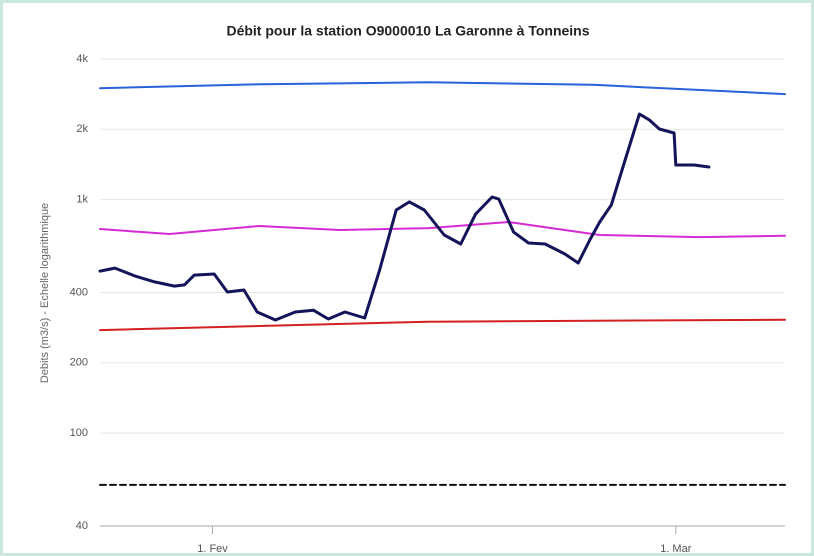 The height and width of the screenshot is (556, 814). I want to click on x-tick-label: 1. Fev, so click(212, 548).